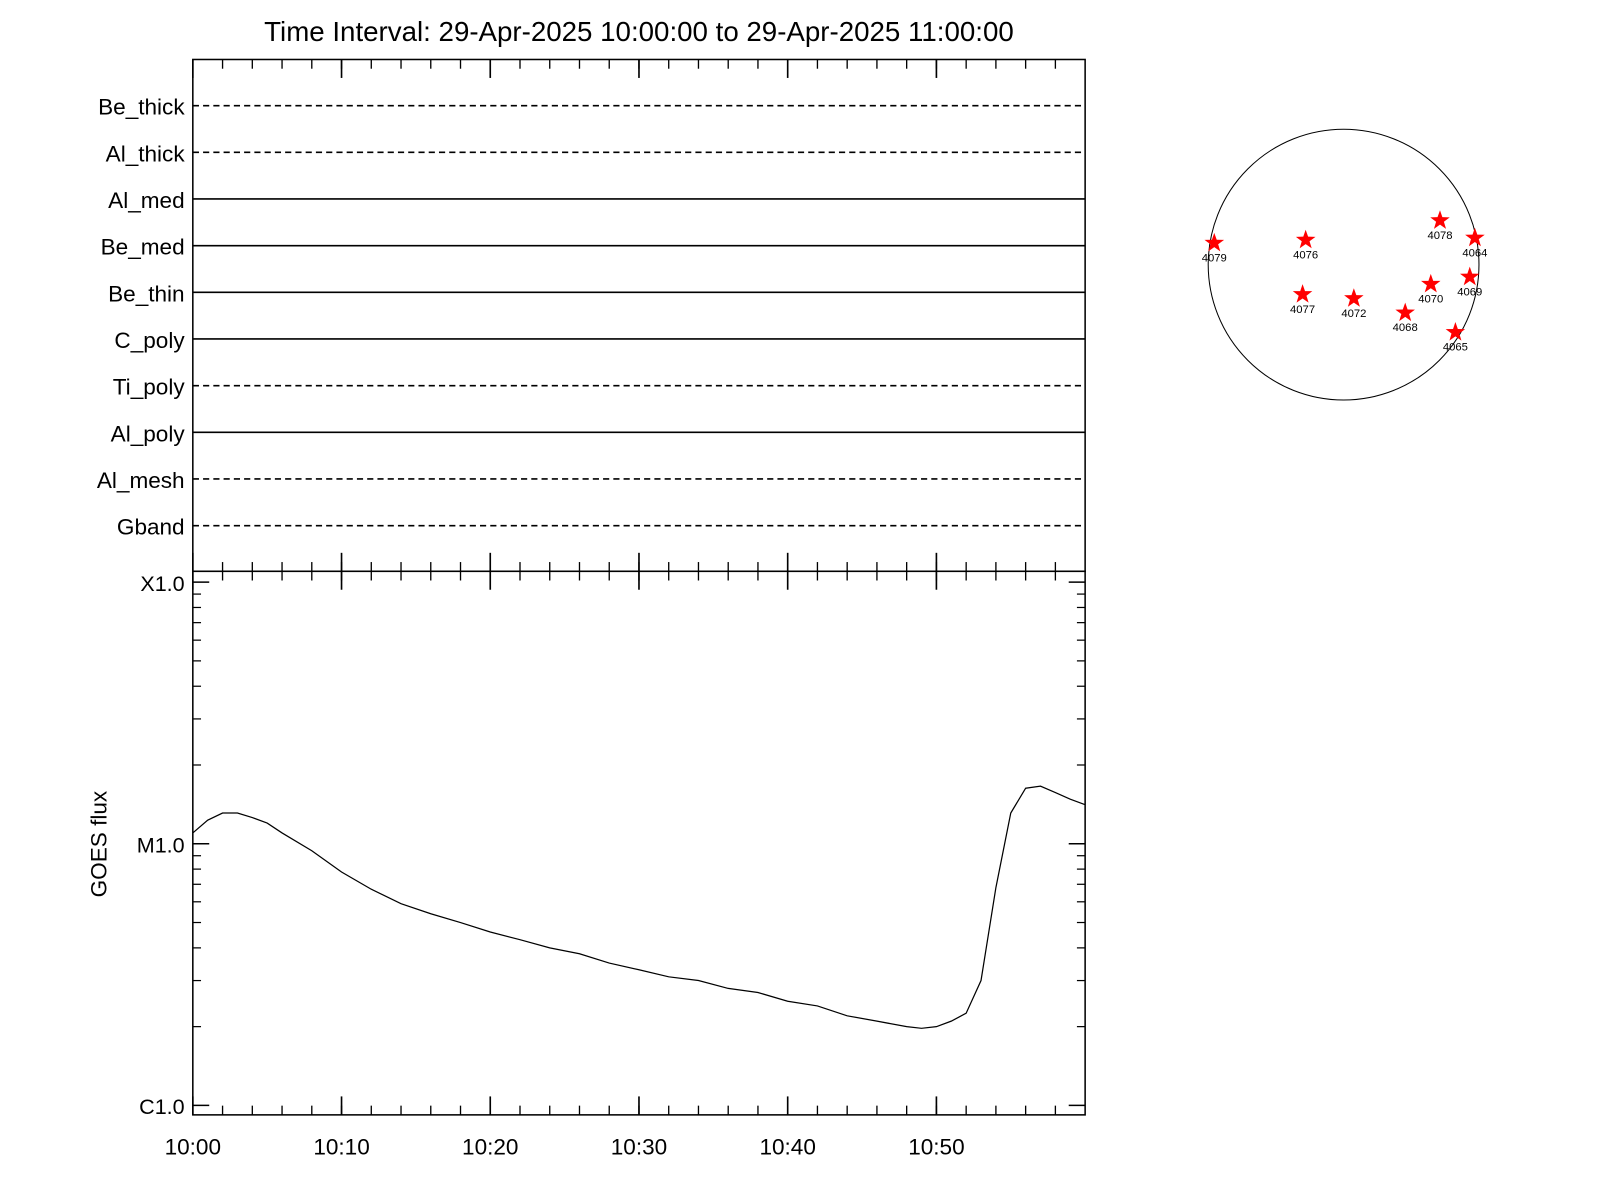 This screenshot has width=1600, height=1200. I want to click on solar-disk, so click(1343, 264).